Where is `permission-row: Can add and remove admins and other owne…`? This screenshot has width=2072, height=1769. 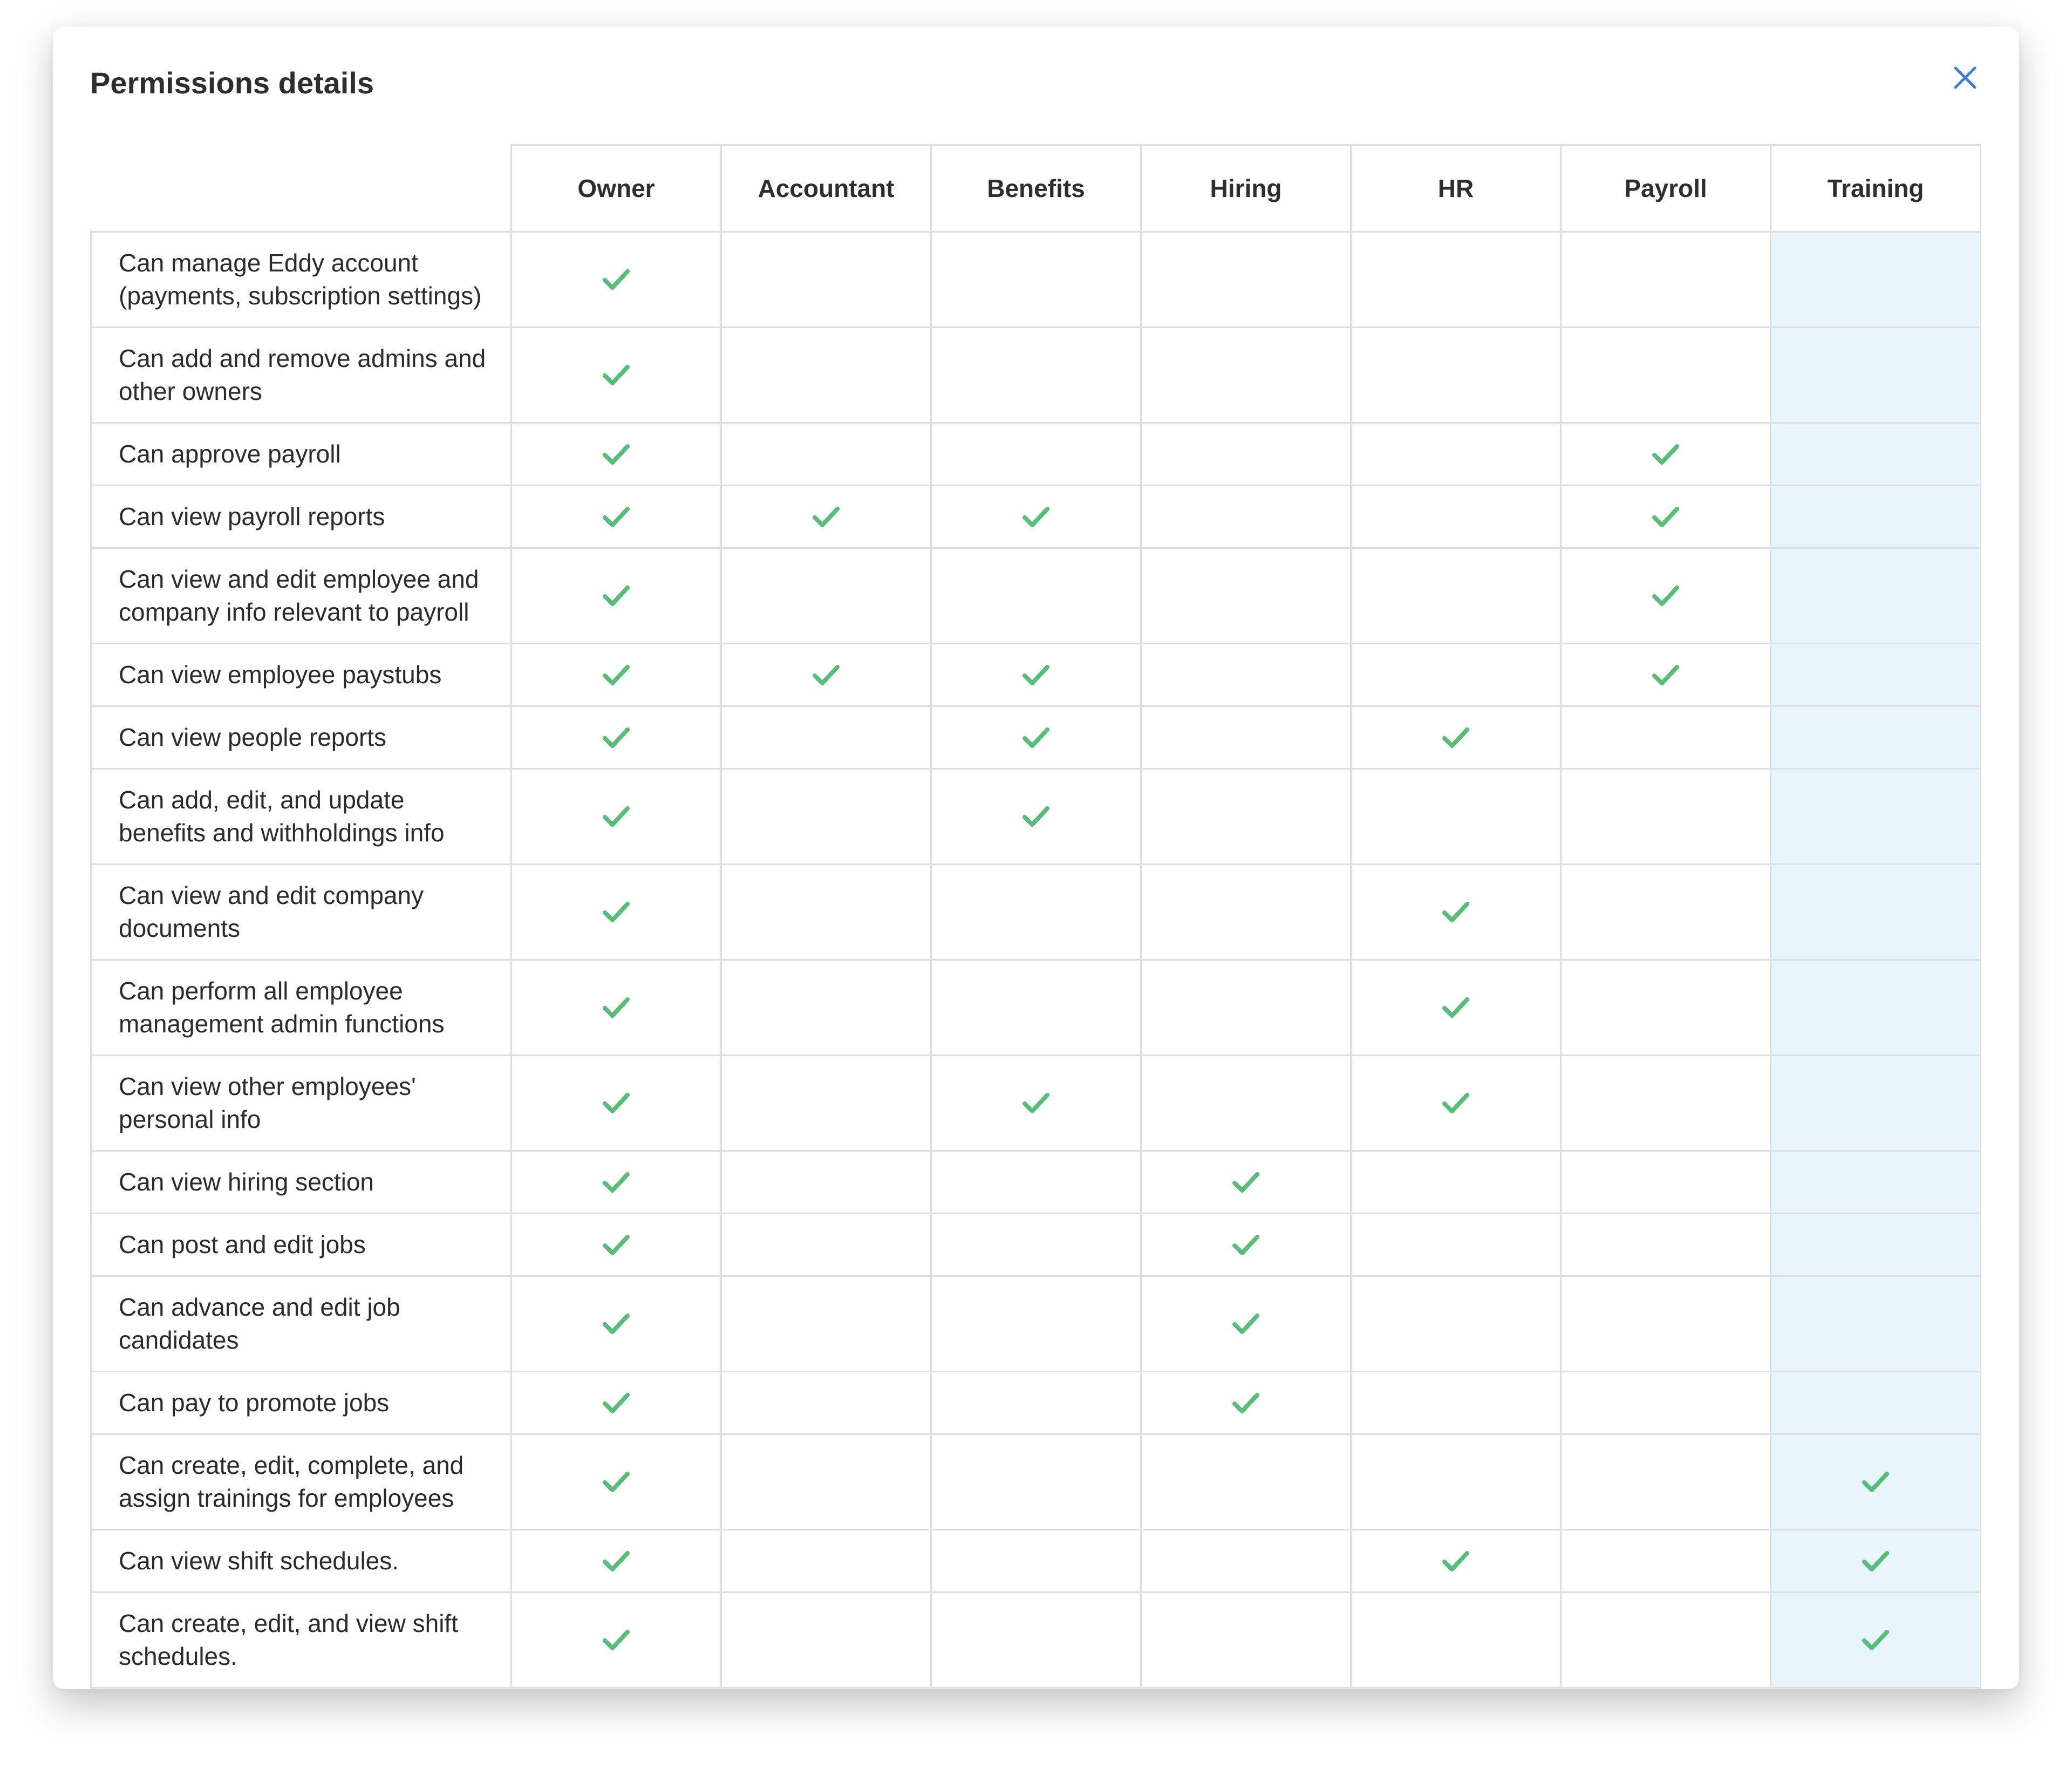
permission-row: Can add and remove admins and other owne… is located at coordinates (1035, 375).